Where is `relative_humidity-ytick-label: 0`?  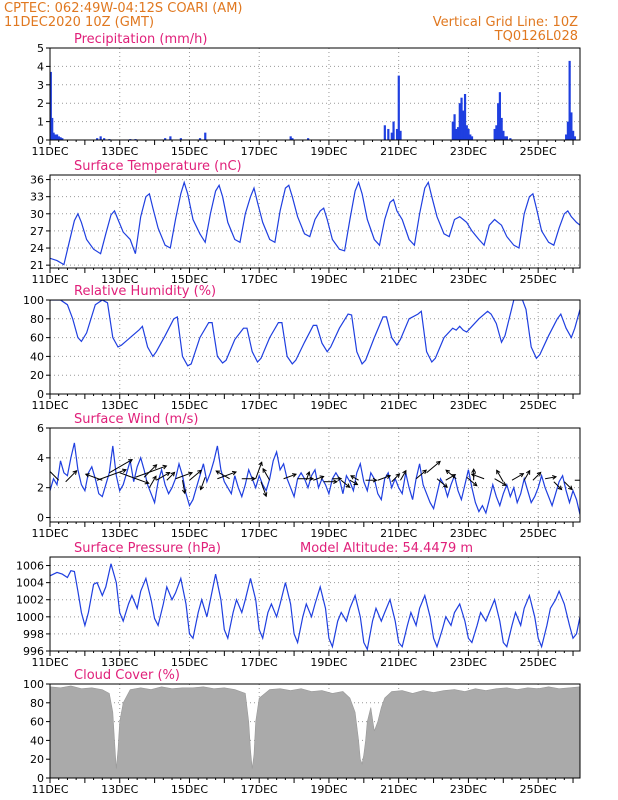 relative_humidity-ytick-label: 0 is located at coordinates (40, 394).